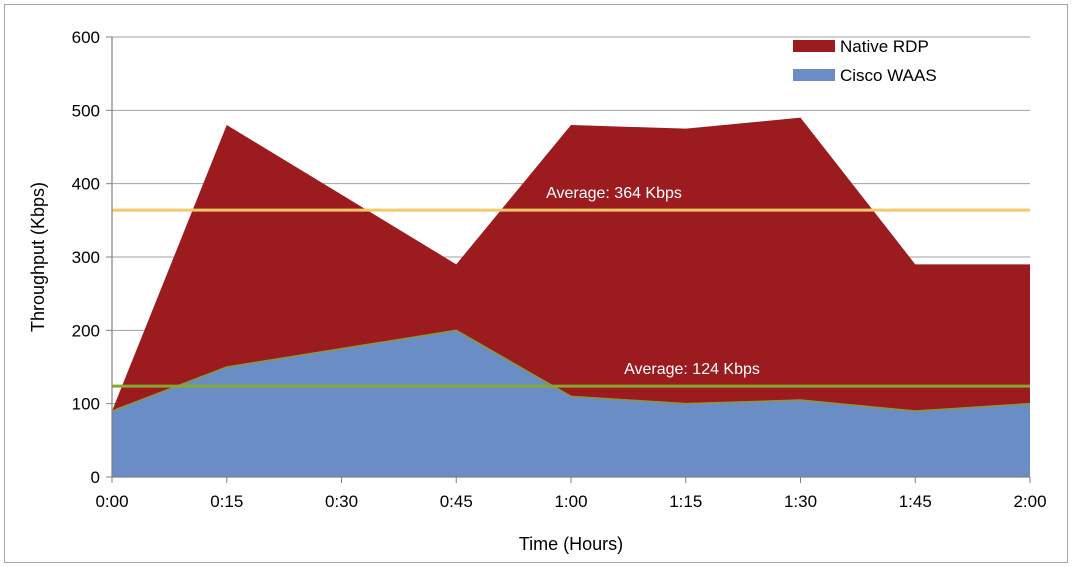  What do you see at coordinates (915, 501) in the screenshot?
I see `x-tick-label: 1:45` at bounding box center [915, 501].